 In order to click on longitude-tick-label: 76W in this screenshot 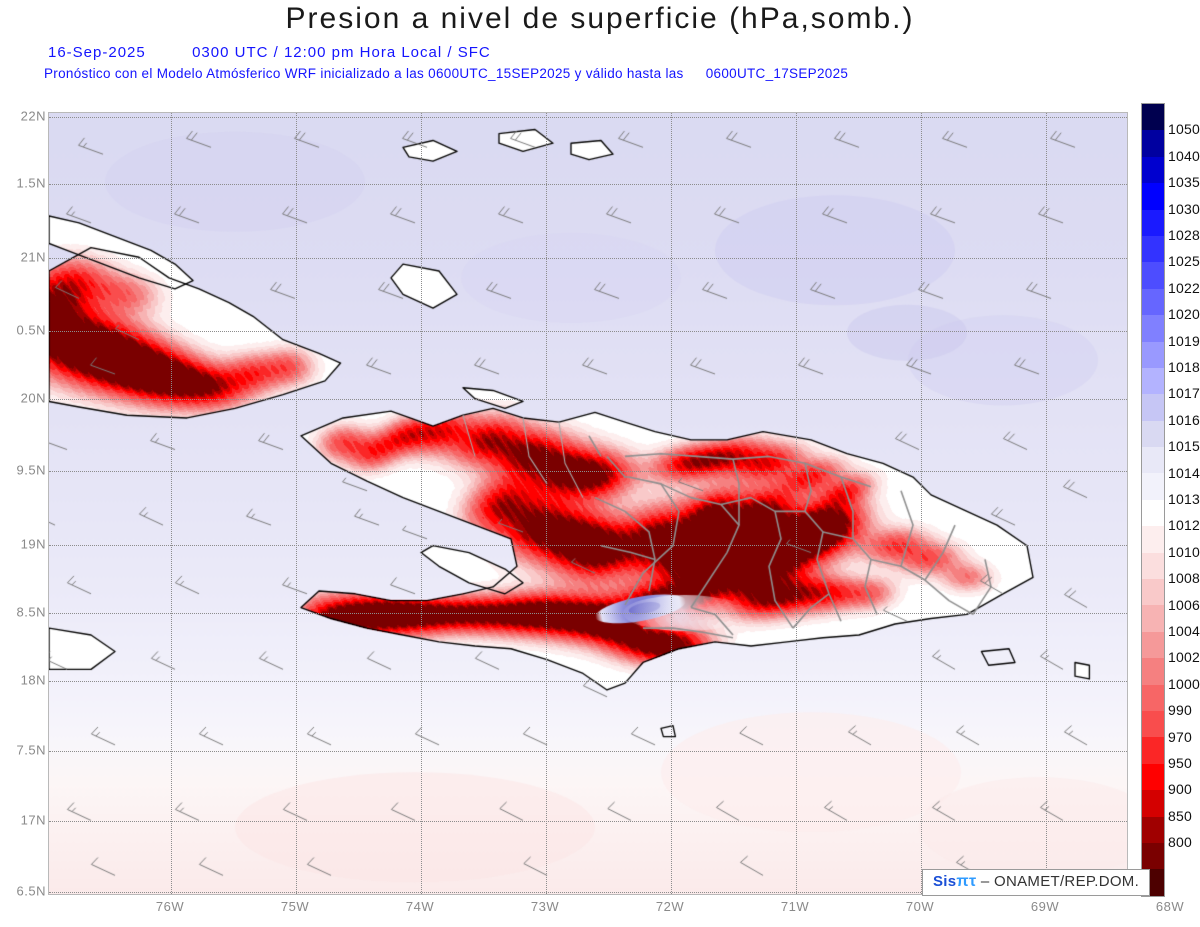, I will do `click(170, 906)`.